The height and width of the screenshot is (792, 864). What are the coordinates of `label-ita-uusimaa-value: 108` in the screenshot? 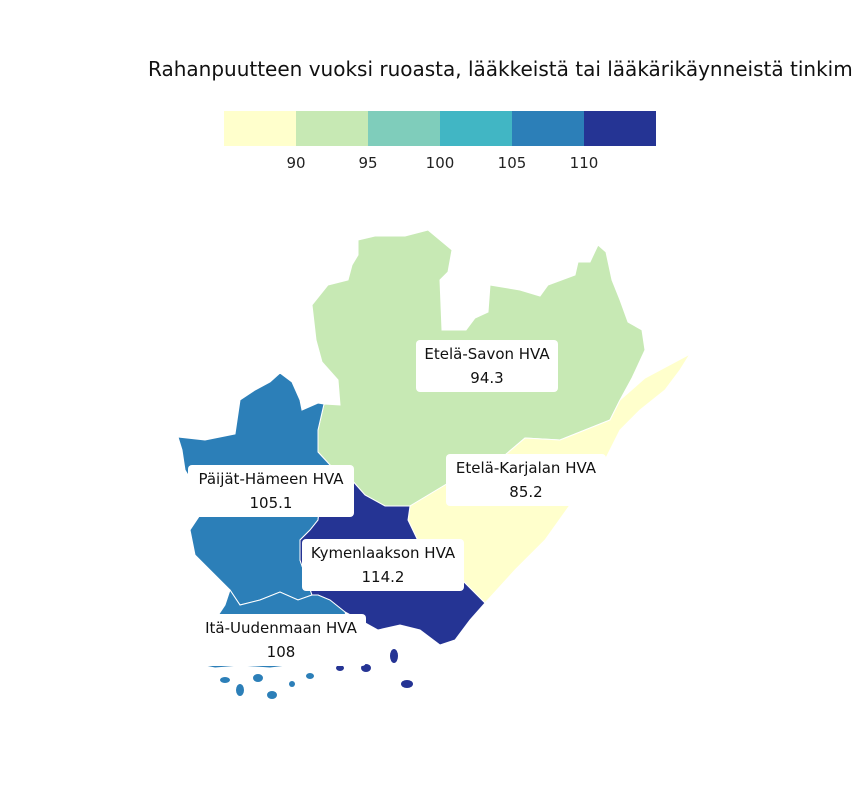 It's located at (281, 652).